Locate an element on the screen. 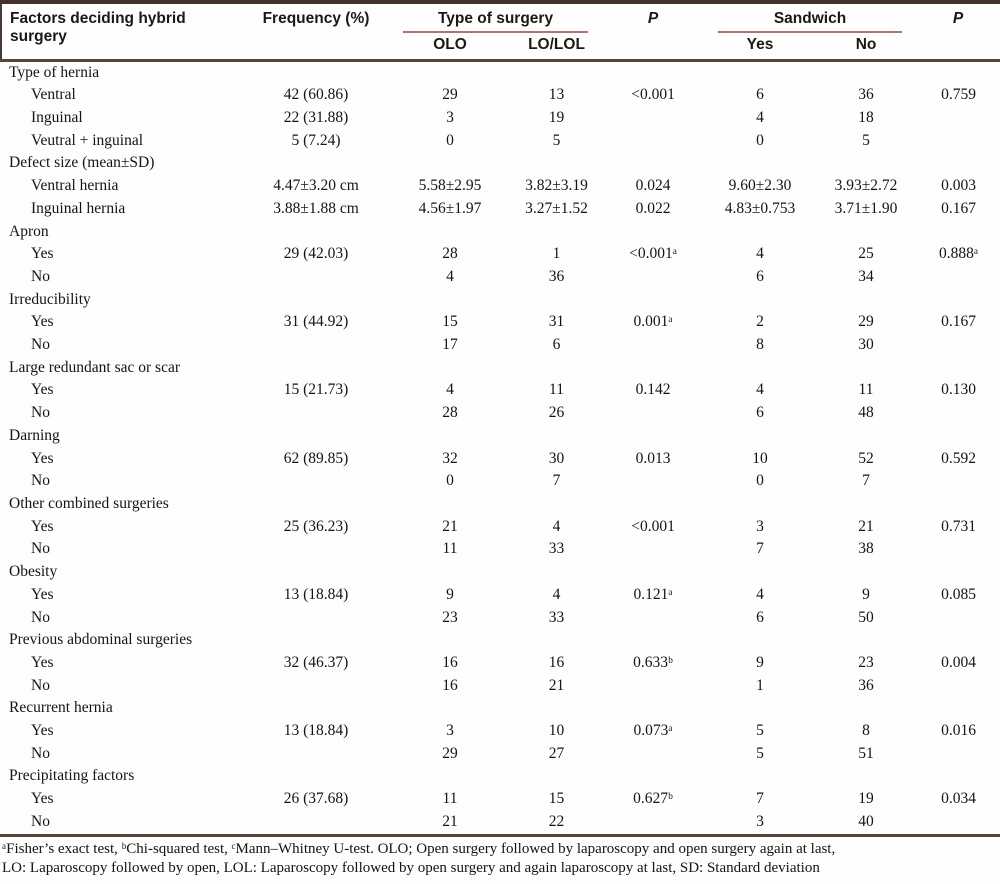  section-row: Type of hernia is located at coordinates (500, 71).